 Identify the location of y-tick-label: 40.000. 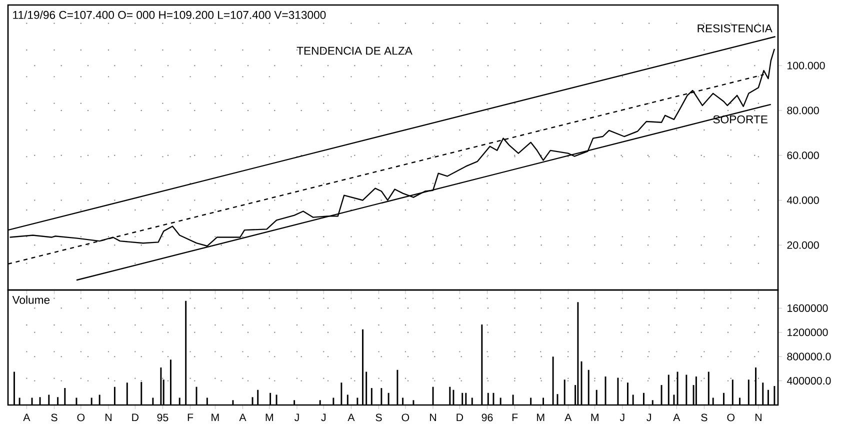
(802, 200).